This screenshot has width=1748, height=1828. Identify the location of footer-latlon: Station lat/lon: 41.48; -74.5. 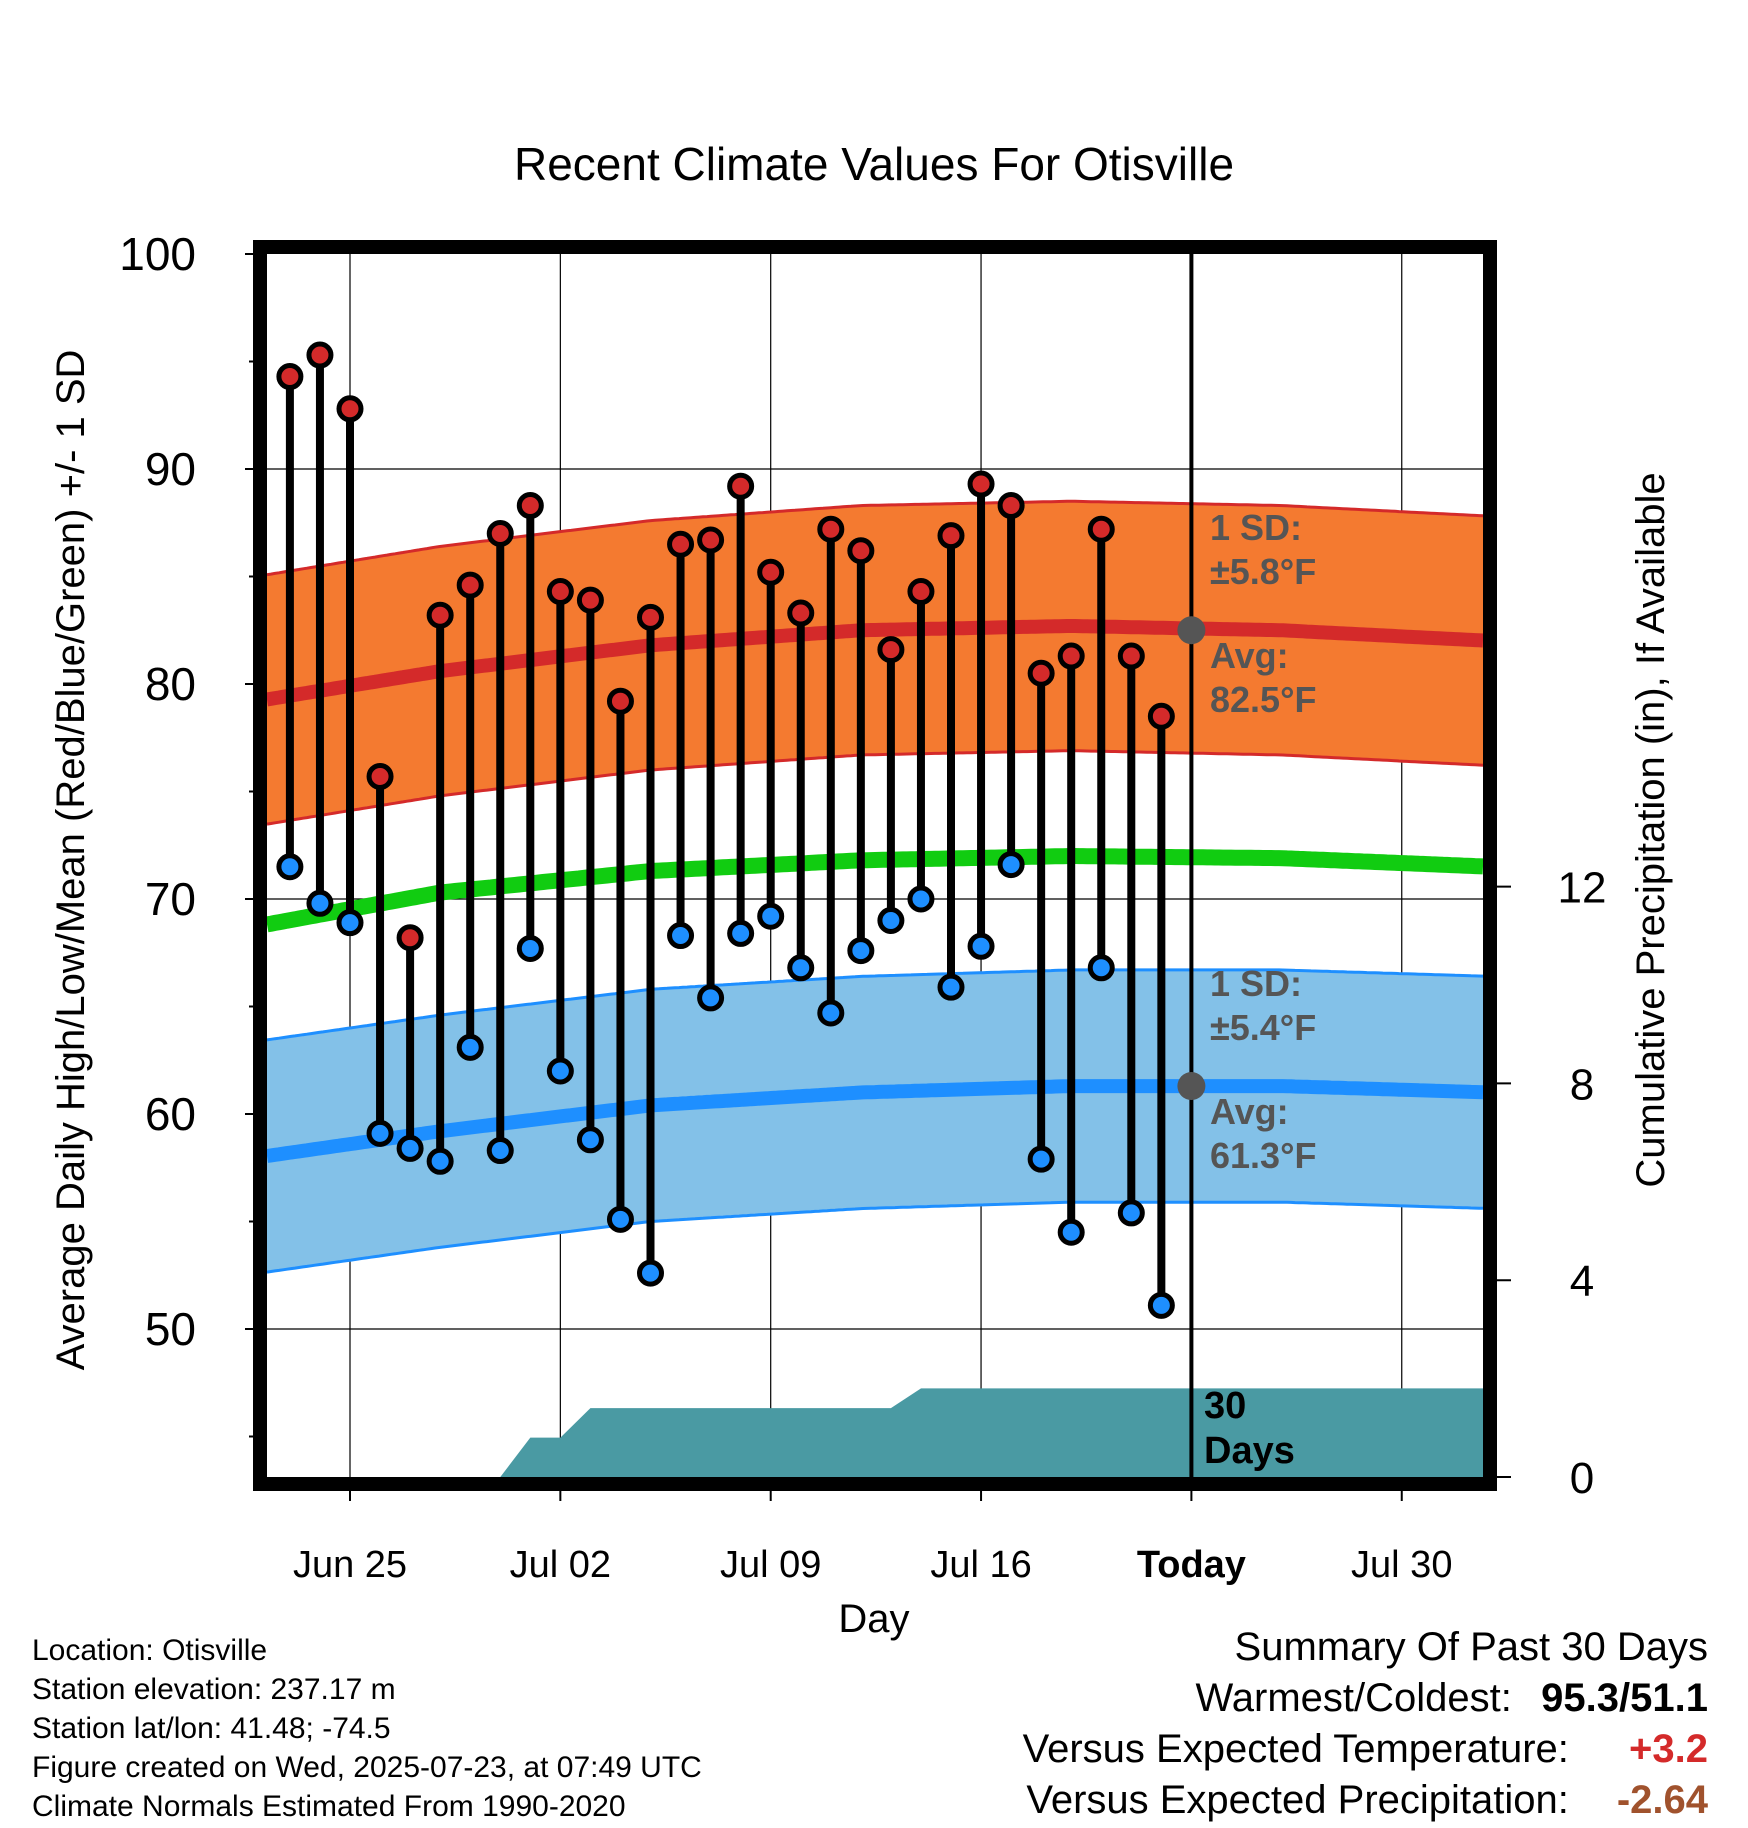
(211, 1728).